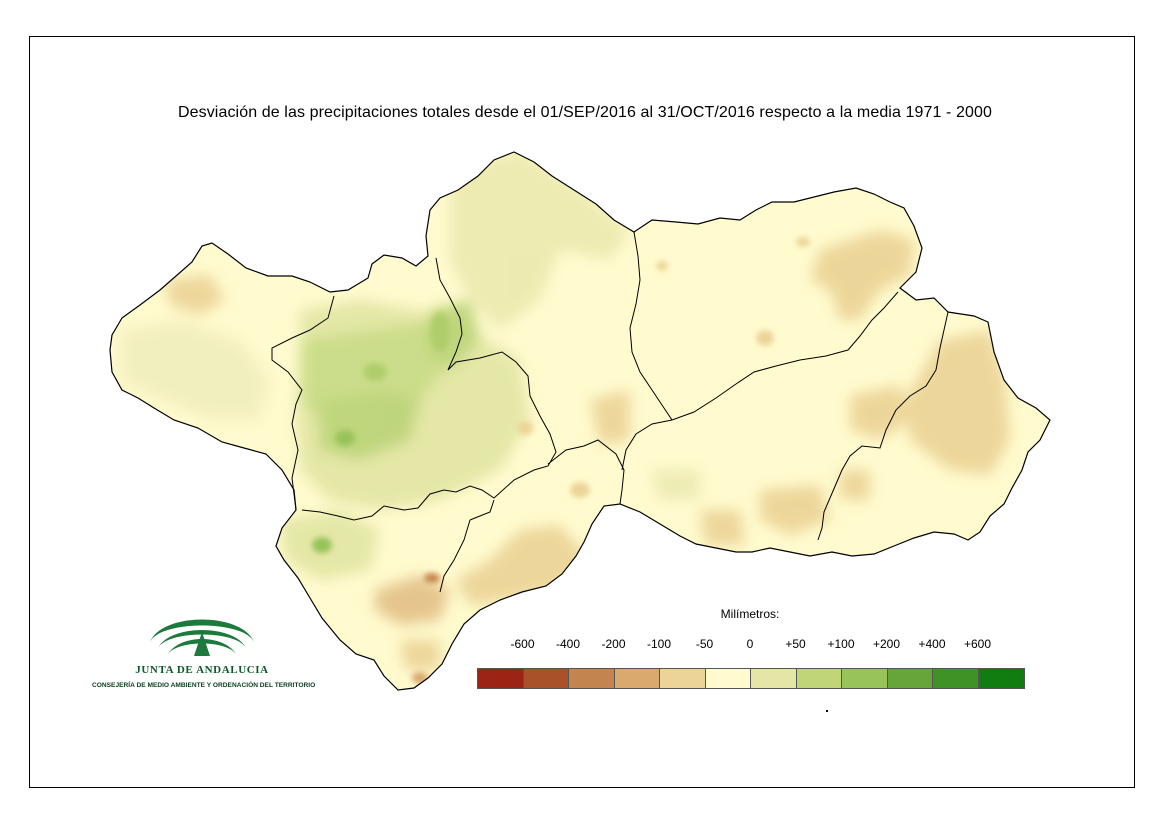  I want to click on legend-label: +50, so click(795, 644).